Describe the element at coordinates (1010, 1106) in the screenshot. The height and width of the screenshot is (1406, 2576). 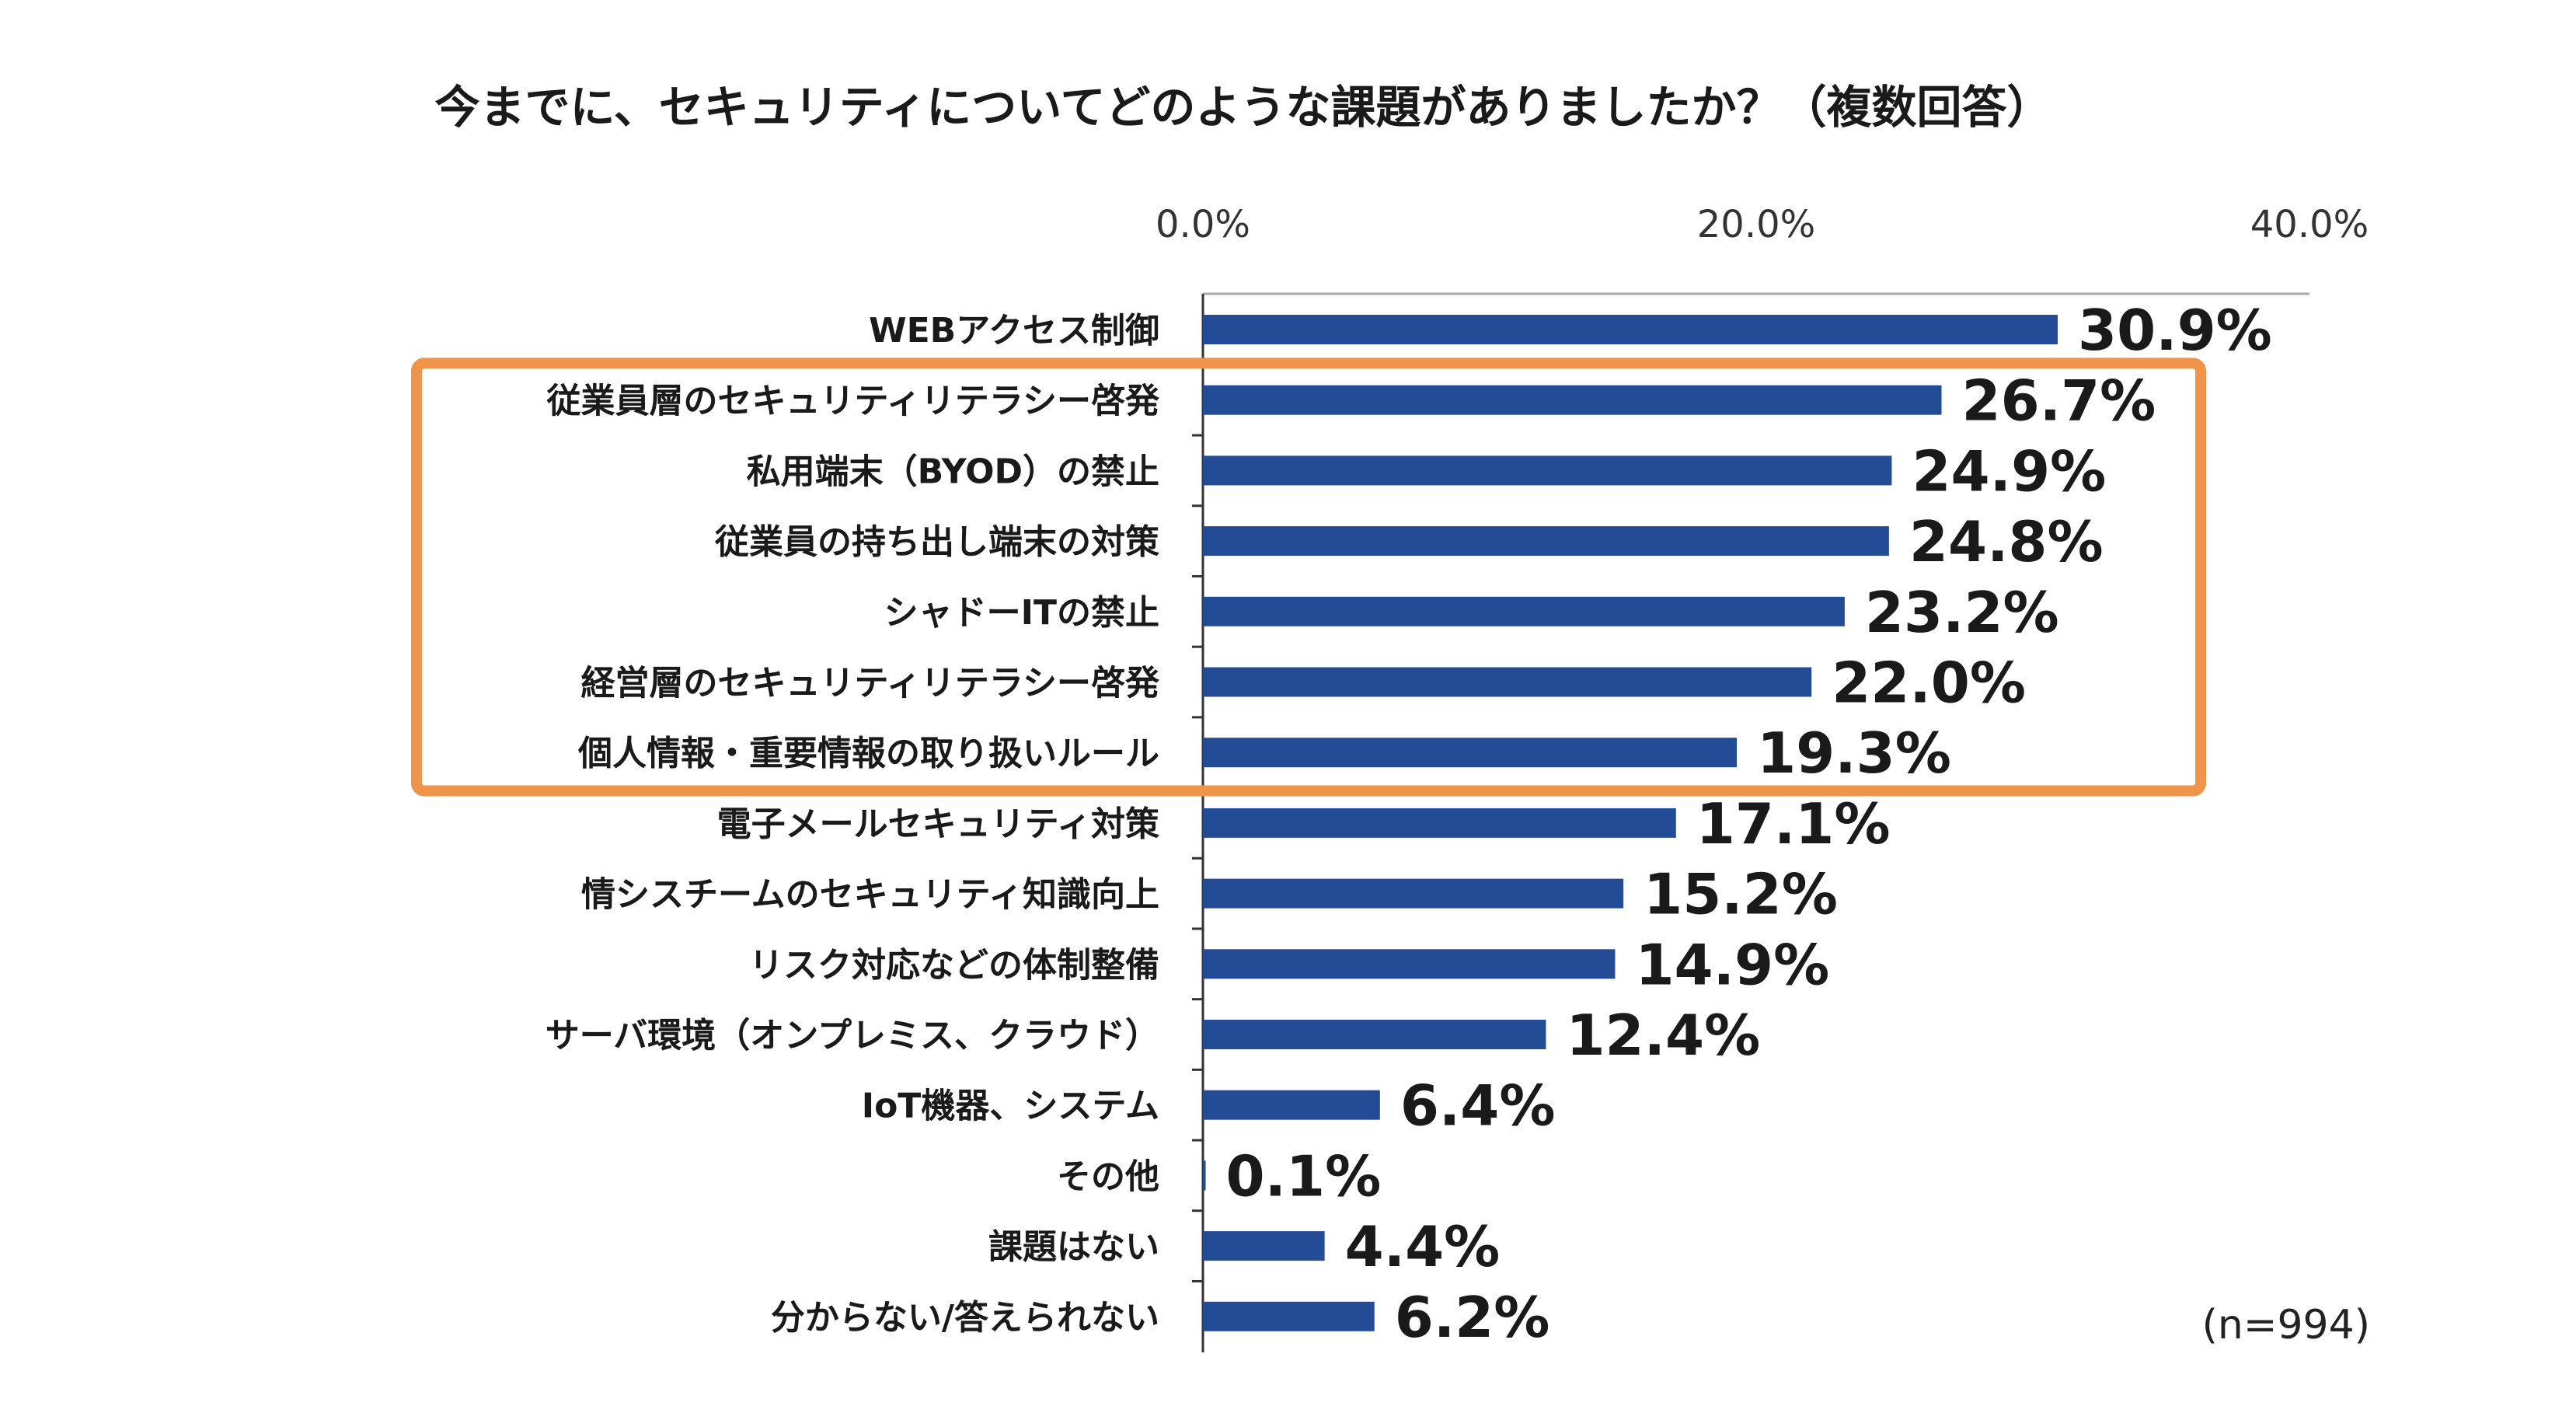
I see `category-label: IoT機器、システム` at that location.